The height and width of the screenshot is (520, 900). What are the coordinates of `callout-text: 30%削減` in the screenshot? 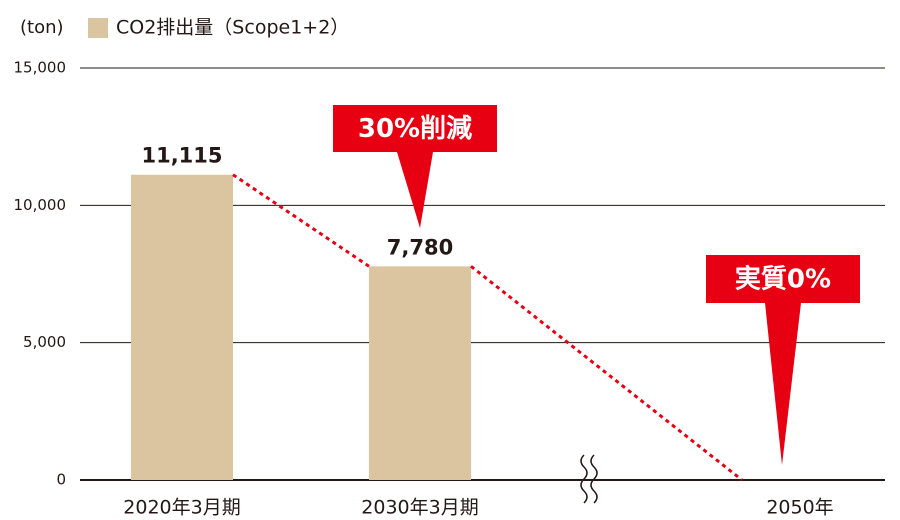 It's located at (415, 129).